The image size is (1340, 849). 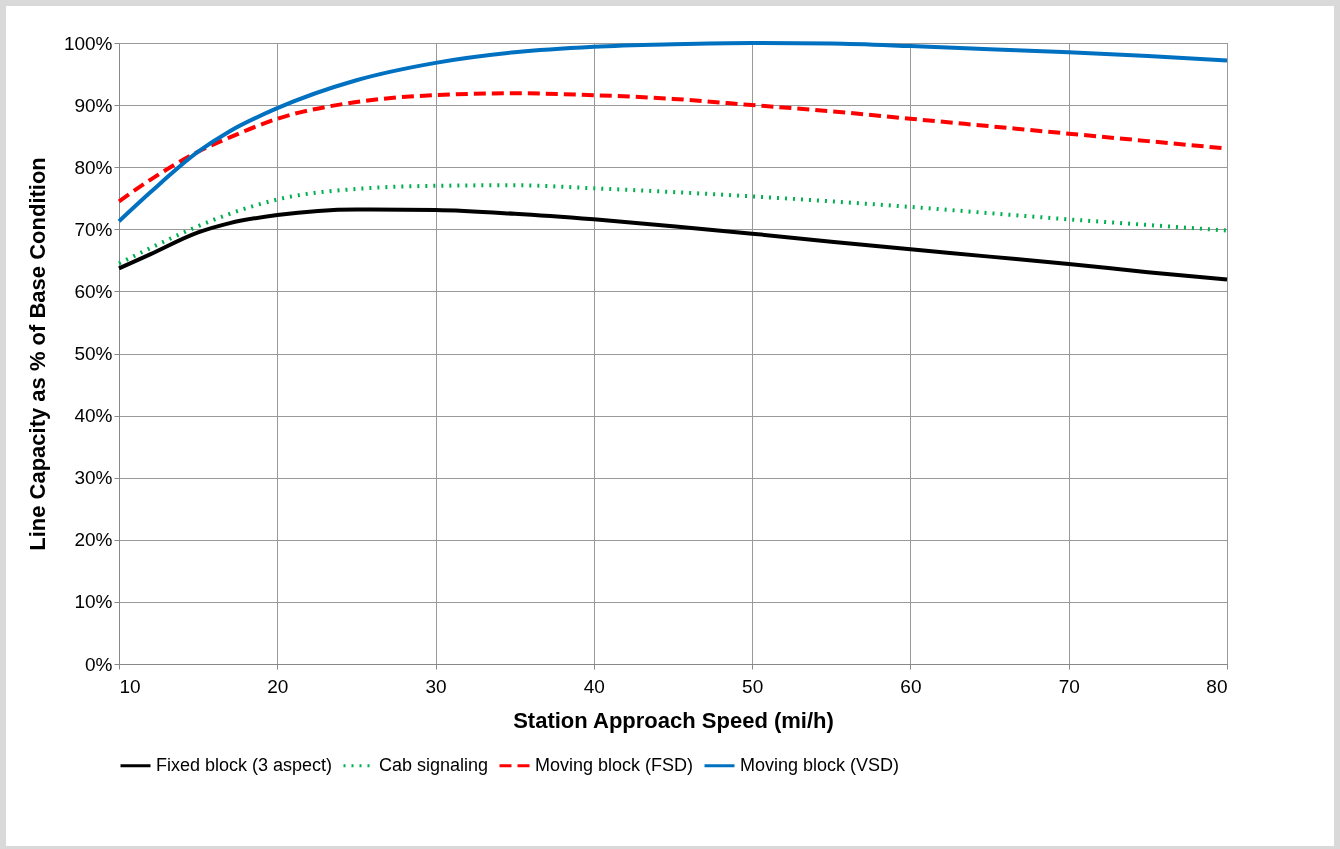 I want to click on x-tick-label: 40, so click(x=594, y=686).